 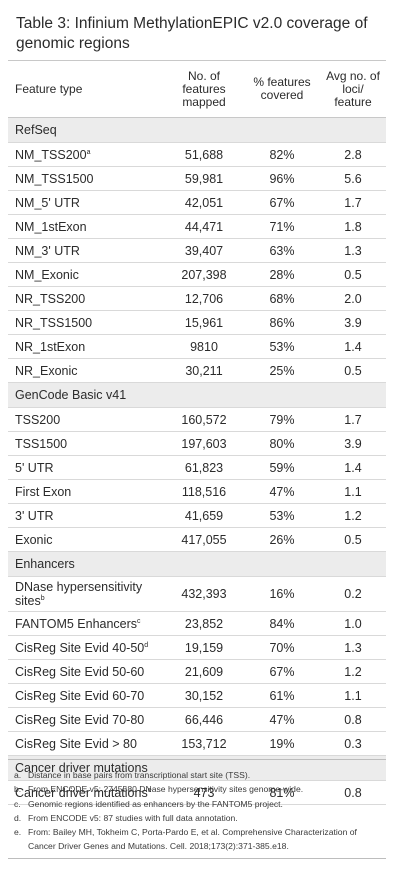 I want to click on features-mapped-cell: 15,961, so click(x=204, y=322).